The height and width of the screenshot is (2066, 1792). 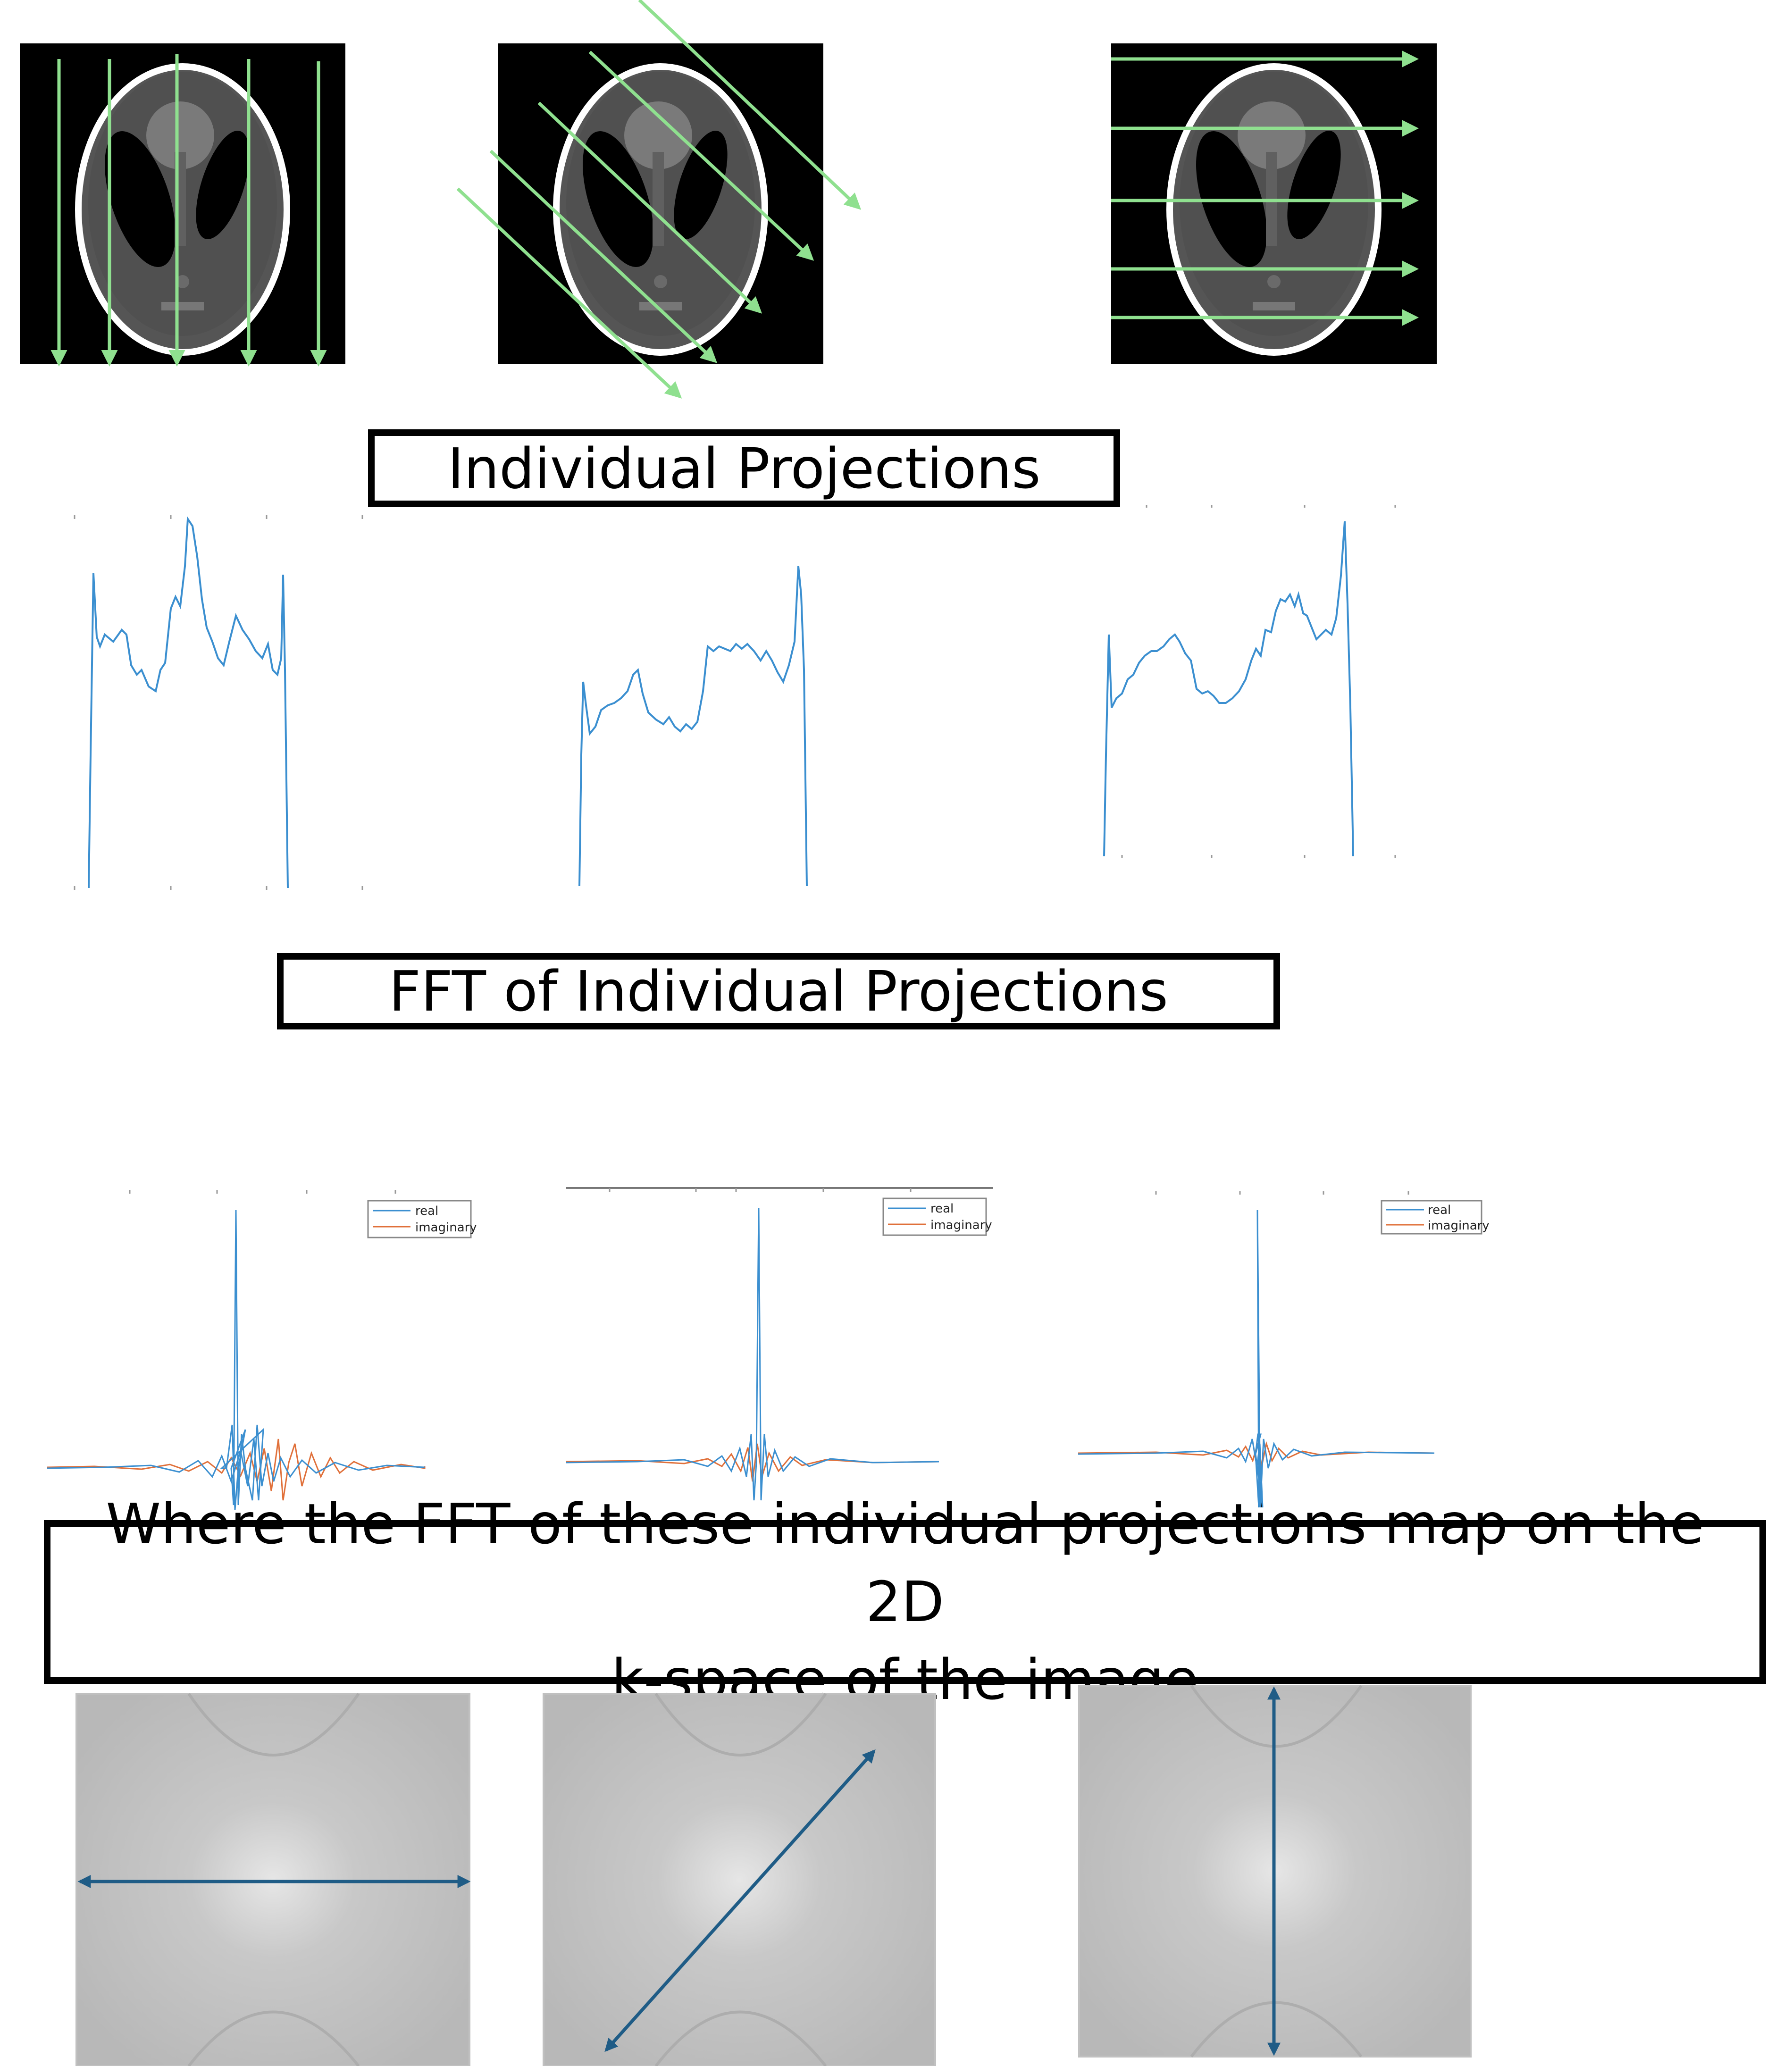 I want to click on individual-projections-text: Individual Projections, so click(x=744, y=468).